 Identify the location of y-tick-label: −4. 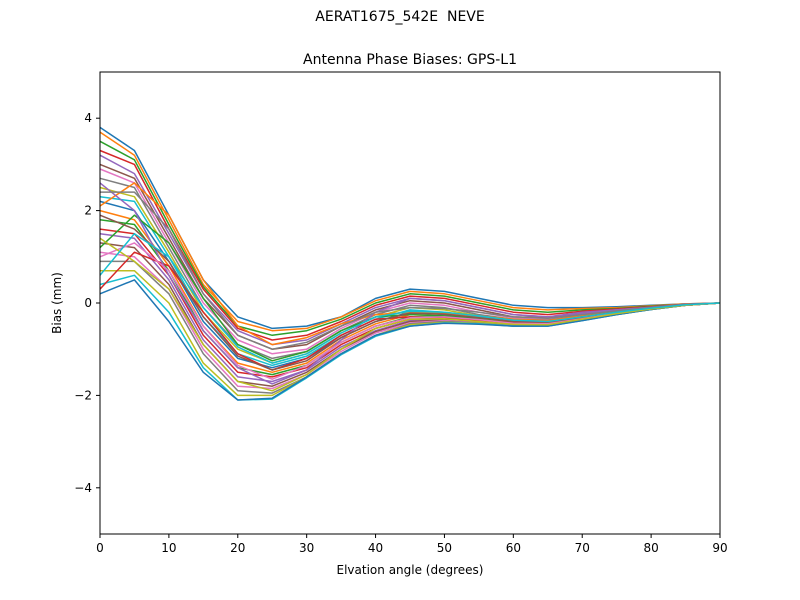
(83, 488).